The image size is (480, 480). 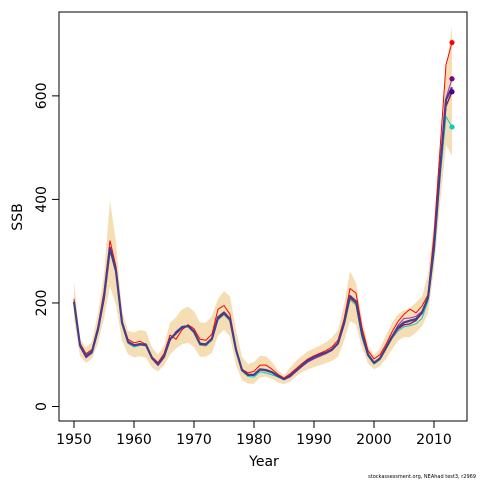 I want to click on x-tick-label-2000: 2000, so click(x=374, y=440).